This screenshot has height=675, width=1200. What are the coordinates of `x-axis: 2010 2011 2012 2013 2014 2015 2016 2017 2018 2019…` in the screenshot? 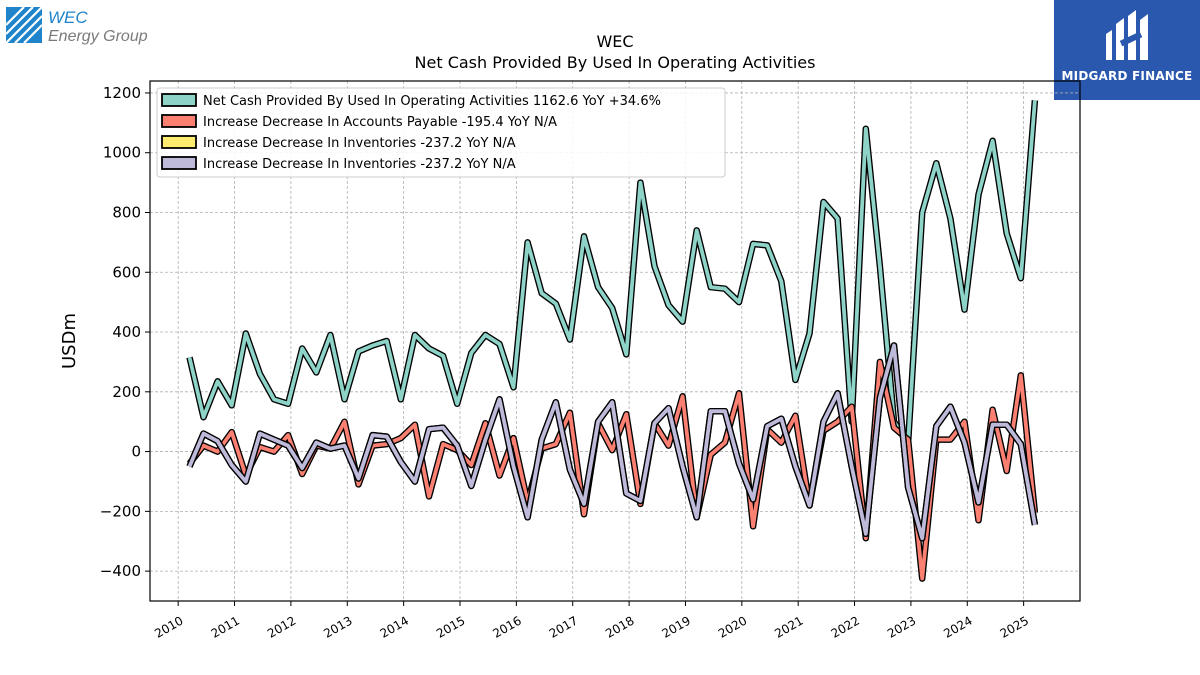 It's located at (591, 621).